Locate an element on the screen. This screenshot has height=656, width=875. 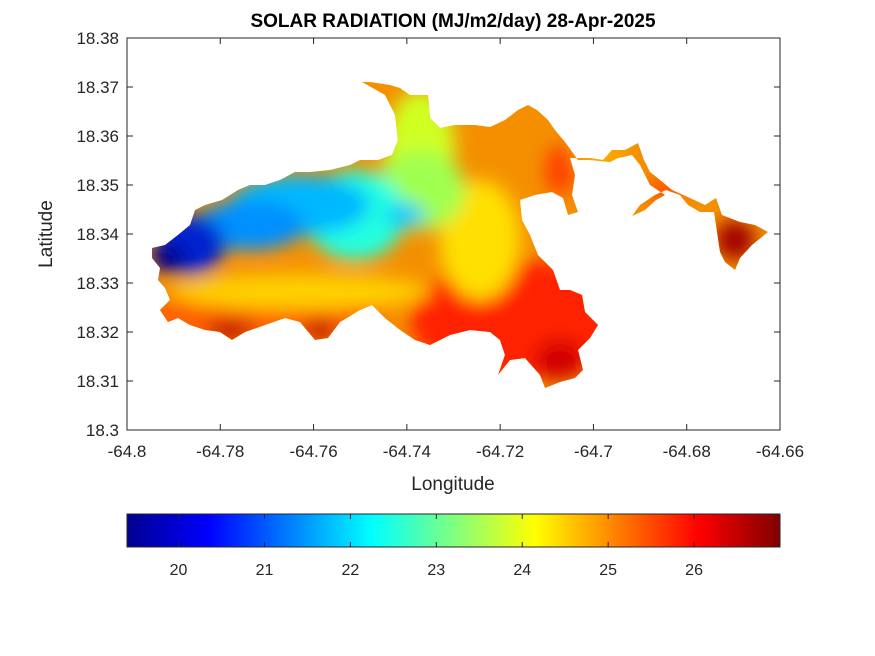
x-tick-label: -64.66 is located at coordinates (780, 451).